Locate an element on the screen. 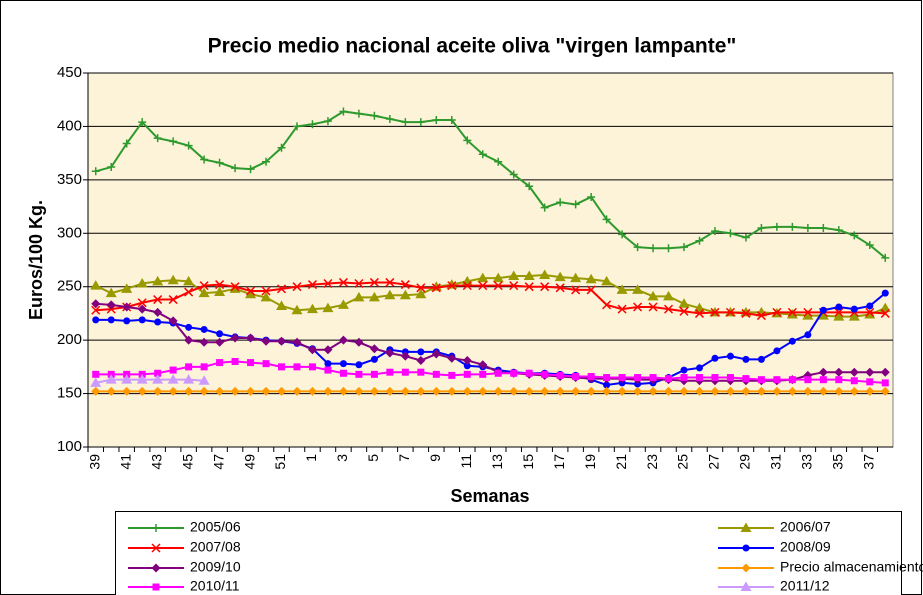 The width and height of the screenshot is (923, 595). x-tick-label: 3 is located at coordinates (342, 458).